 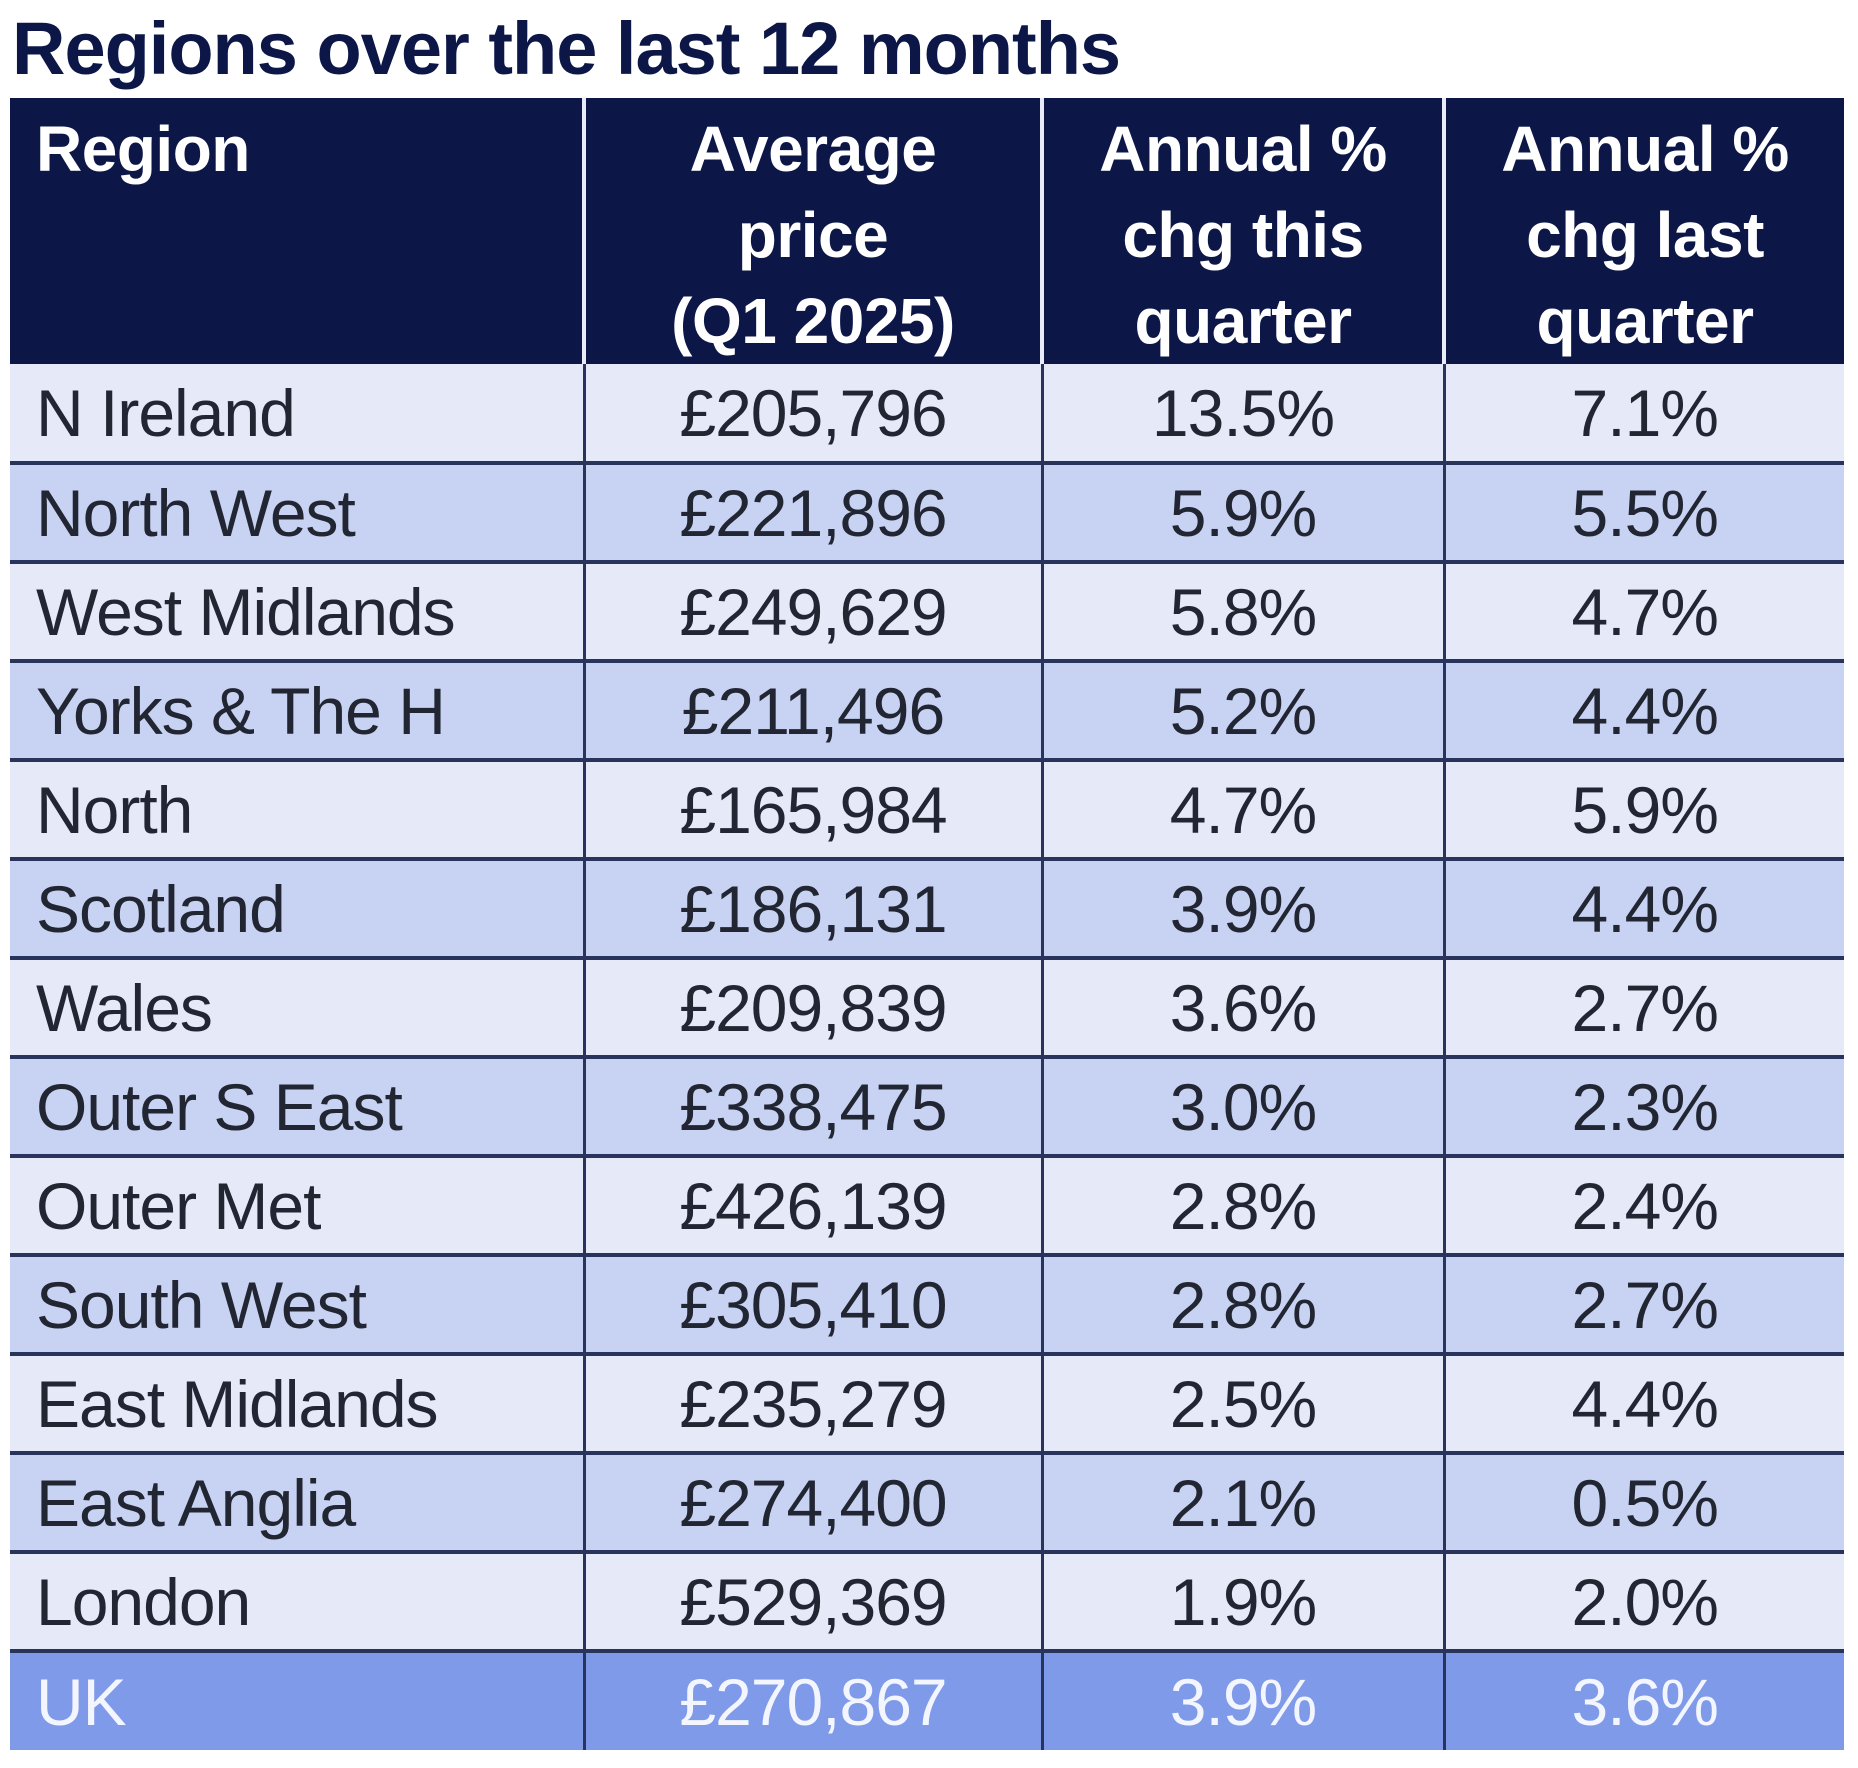 What do you see at coordinates (1643, 1699) in the screenshot?
I see `chg-last-quarter-cell: 3.6%` at bounding box center [1643, 1699].